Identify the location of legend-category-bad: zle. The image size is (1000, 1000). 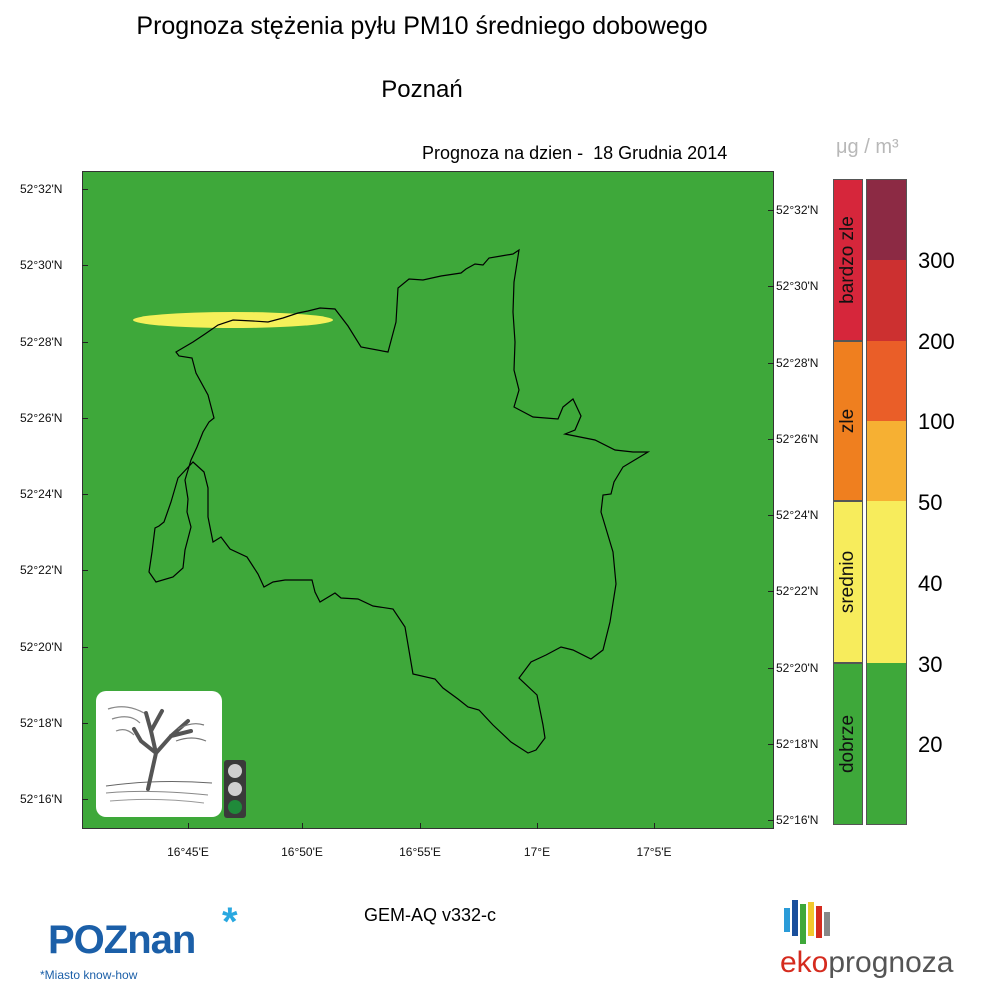
(848, 421).